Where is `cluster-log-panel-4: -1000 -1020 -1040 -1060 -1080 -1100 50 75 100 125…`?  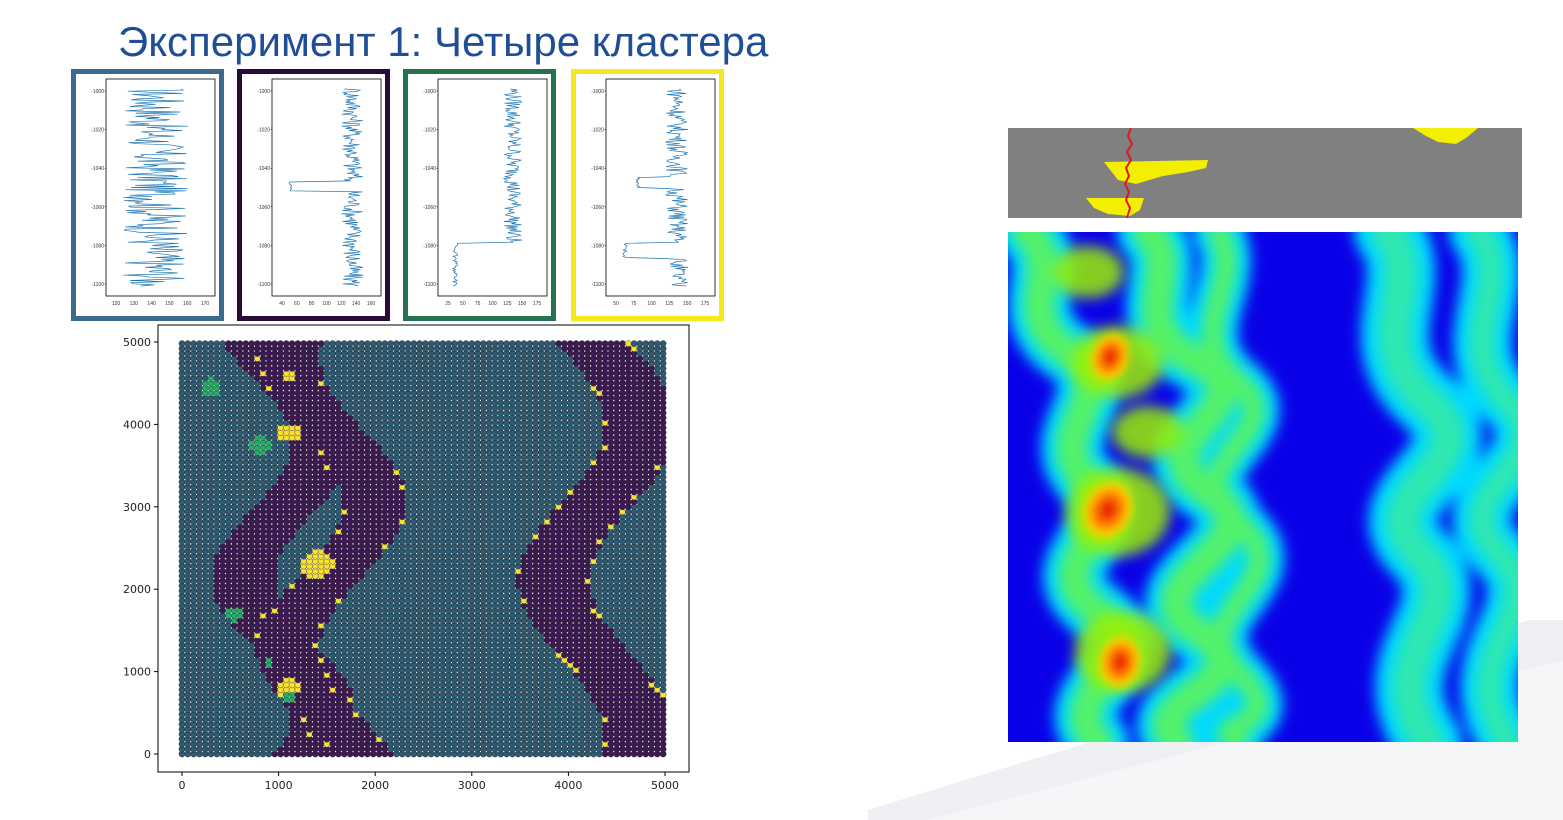
cluster-log-panel-4: -1000 -1020 -1040 -1060 -1080 -1100 50 75 100 125… is located at coordinates (647, 195).